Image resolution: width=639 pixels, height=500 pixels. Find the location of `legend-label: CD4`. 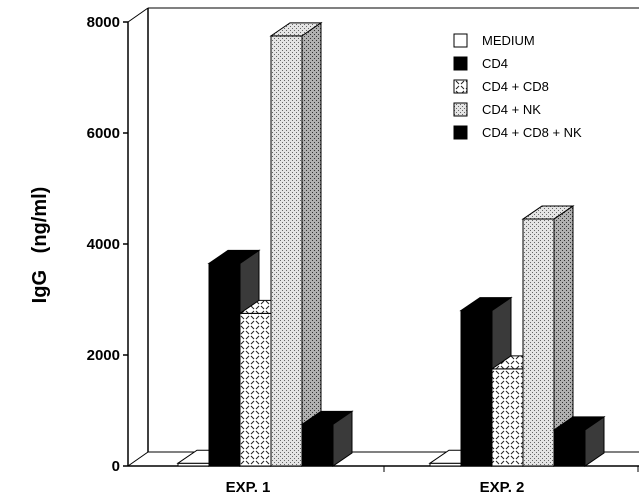

legend-label: CD4 is located at coordinates (495, 63).